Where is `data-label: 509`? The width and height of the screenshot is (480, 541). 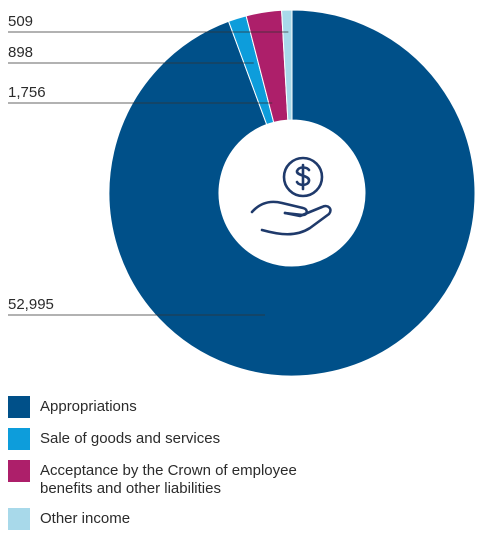 data-label: 509 is located at coordinates (20, 21).